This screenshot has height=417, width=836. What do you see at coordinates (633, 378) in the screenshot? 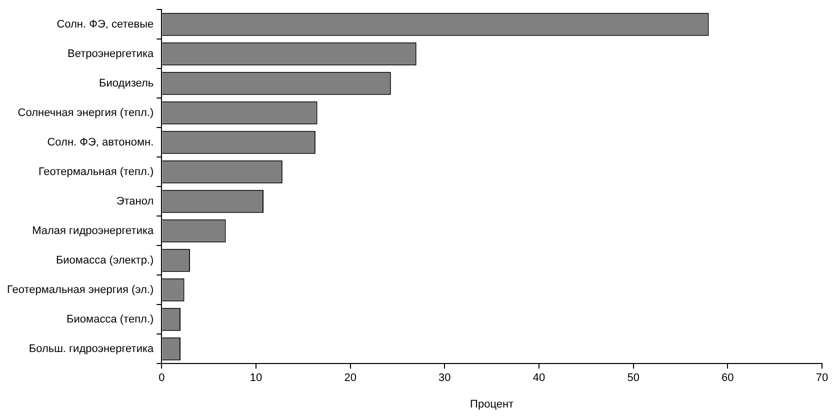
I see `x-tick-label: 50` at bounding box center [633, 378].